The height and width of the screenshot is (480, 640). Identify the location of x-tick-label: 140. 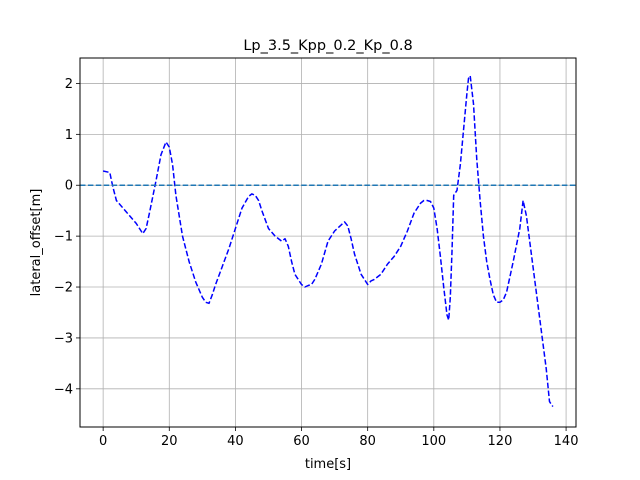
(566, 441).